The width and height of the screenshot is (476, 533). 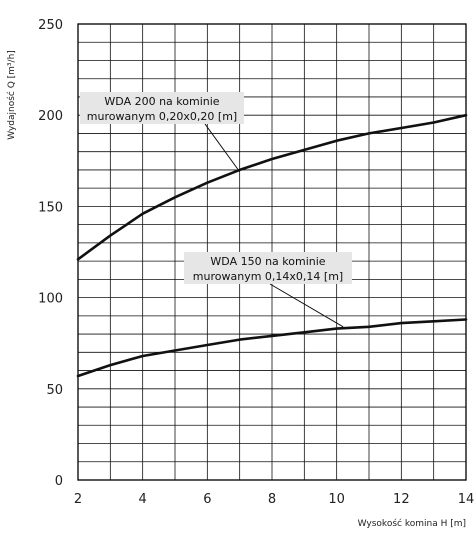 I want to click on y-tick-label: 250, so click(x=50, y=25).